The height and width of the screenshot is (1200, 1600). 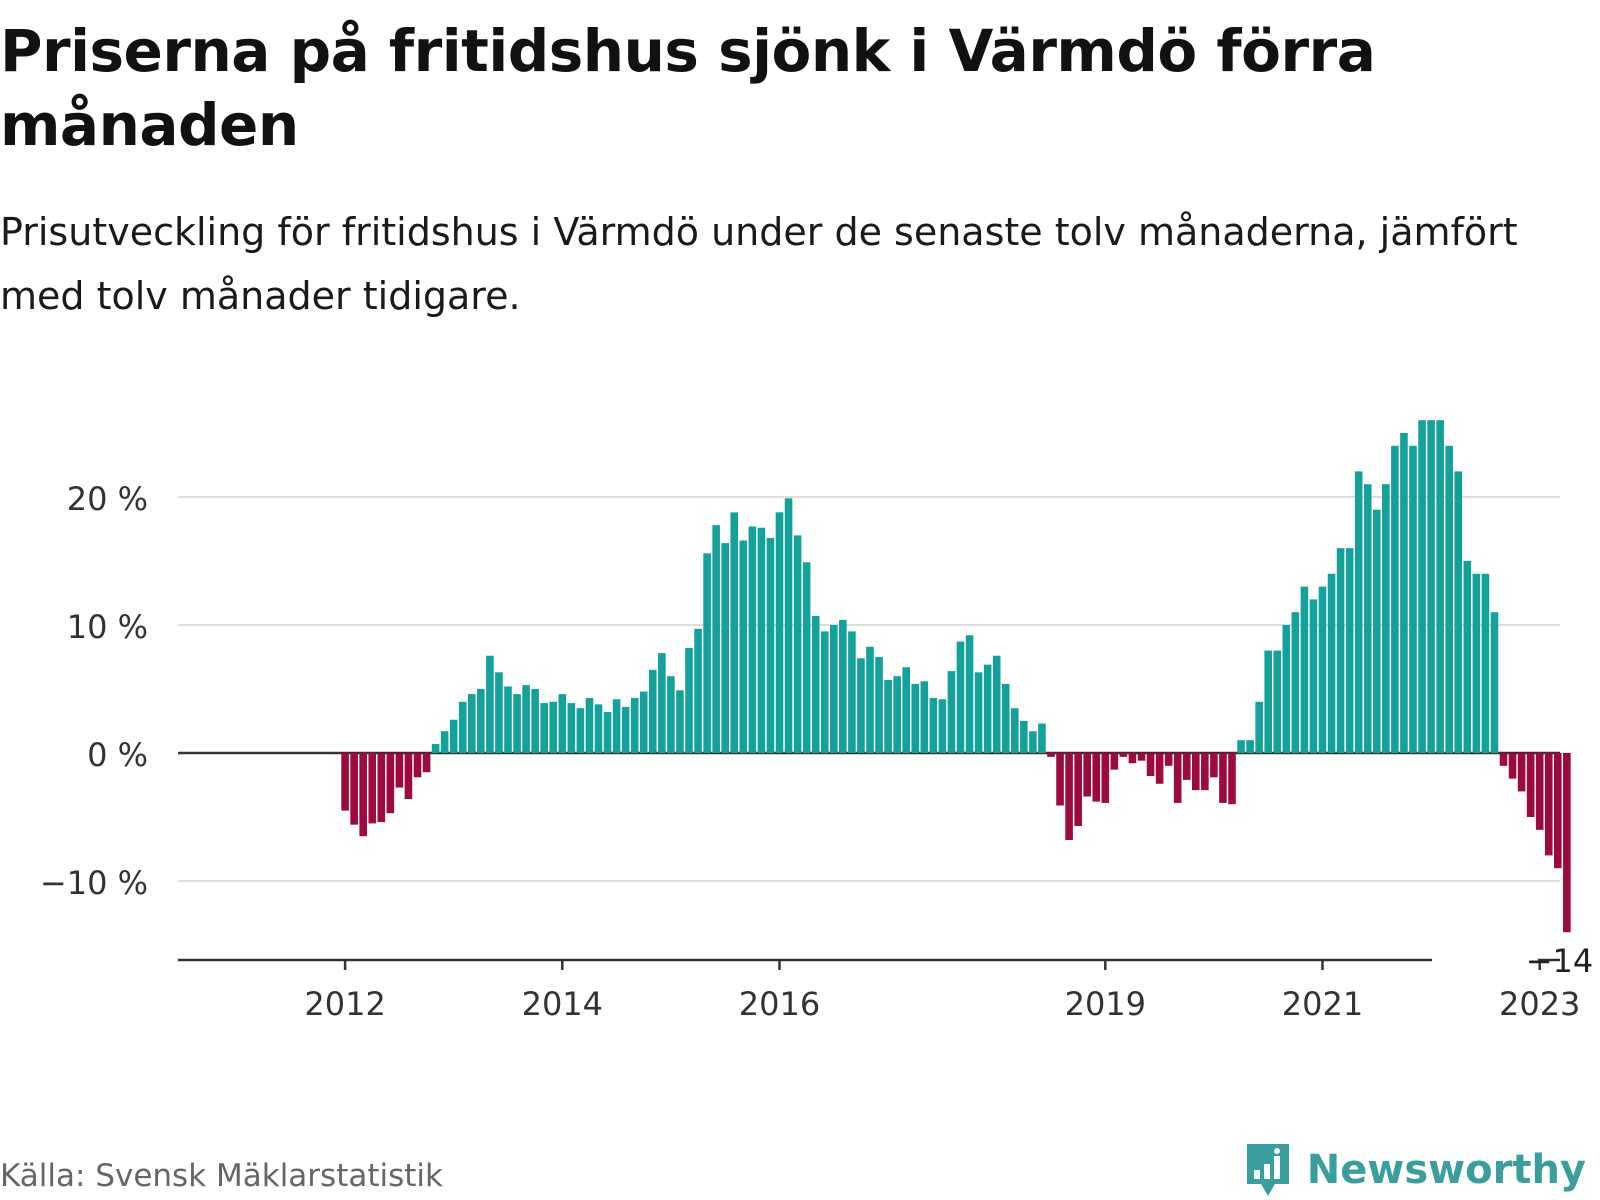 What do you see at coordinates (107, 499) in the screenshot?
I see `y-tick-label: 20 %` at bounding box center [107, 499].